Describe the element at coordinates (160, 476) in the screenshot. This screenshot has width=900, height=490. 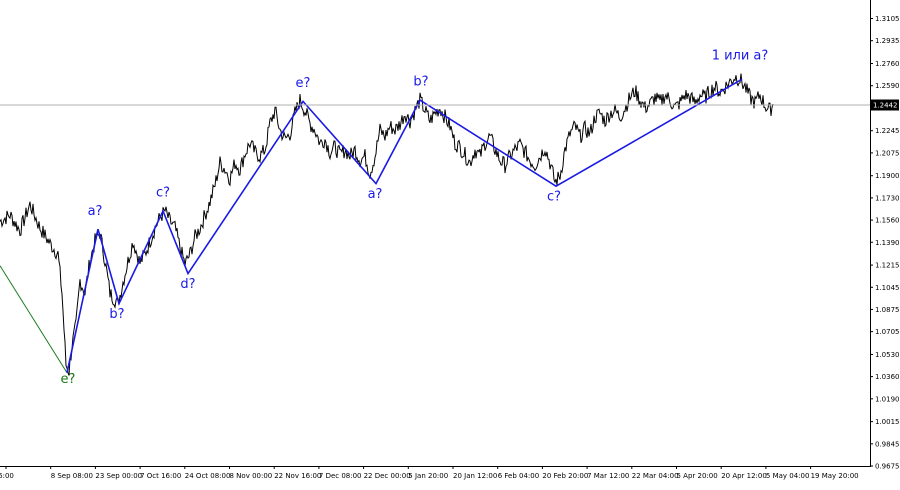
I see `x-tick-label: 7 Oct 16:00` at that location.